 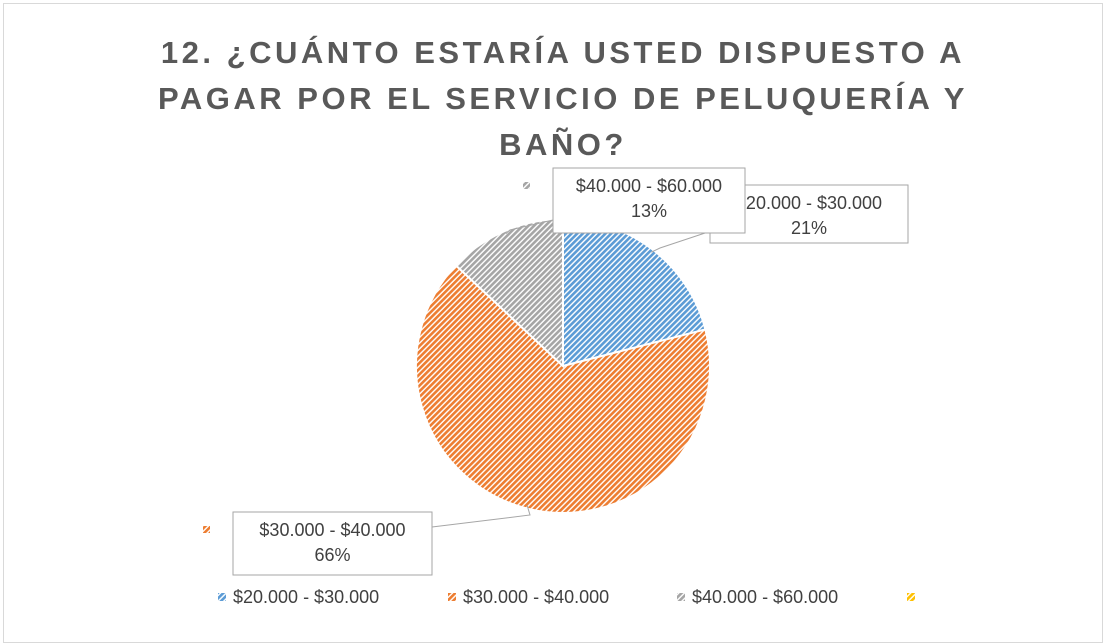 What do you see at coordinates (809, 203) in the screenshot?
I see `data-label-category: $20.000 - $30.000` at bounding box center [809, 203].